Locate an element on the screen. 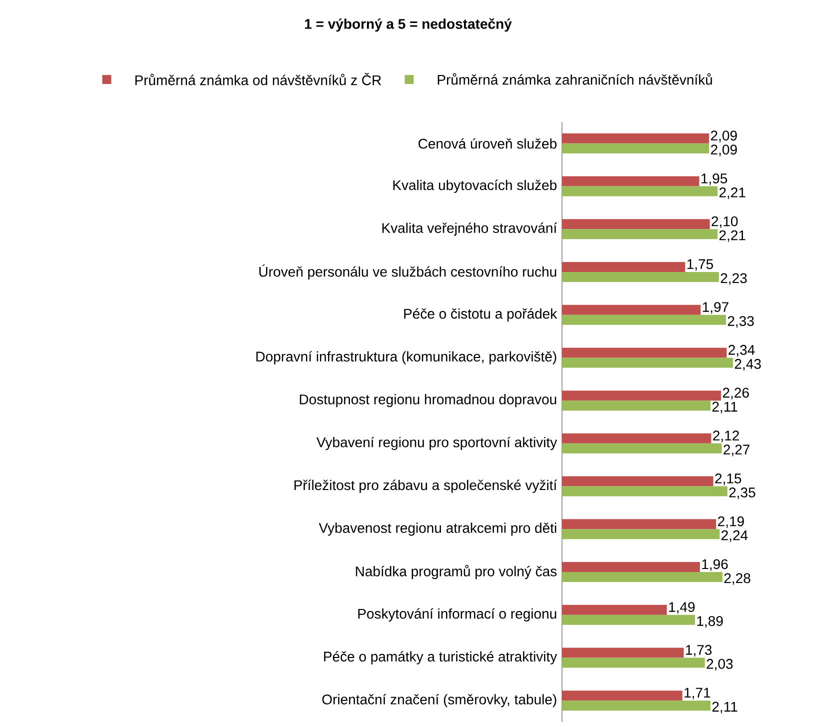 The height and width of the screenshot is (722, 816). data-label: 2,15 is located at coordinates (728, 480).